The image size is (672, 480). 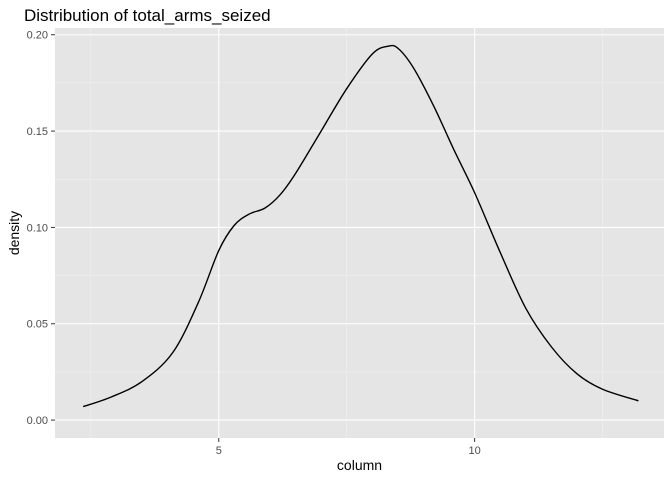 I want to click on x-tick-label: 5, so click(x=219, y=451).